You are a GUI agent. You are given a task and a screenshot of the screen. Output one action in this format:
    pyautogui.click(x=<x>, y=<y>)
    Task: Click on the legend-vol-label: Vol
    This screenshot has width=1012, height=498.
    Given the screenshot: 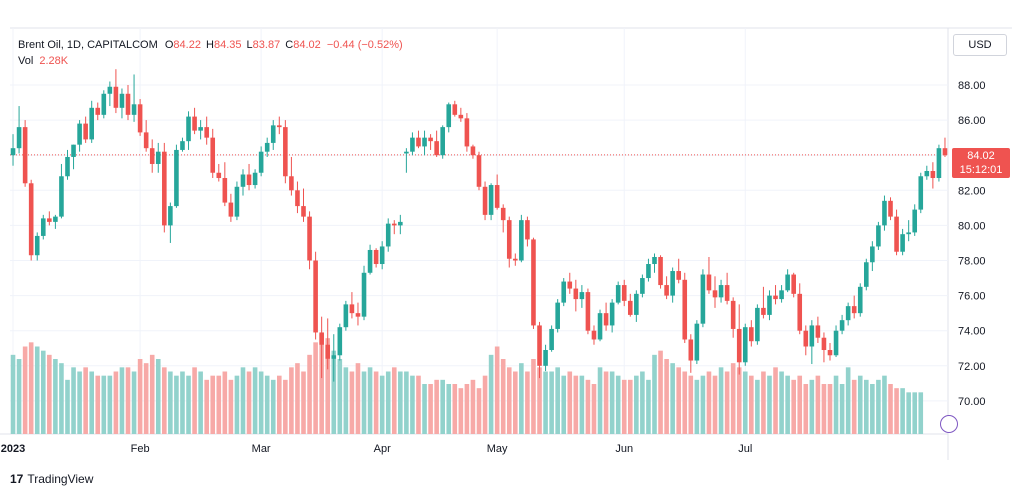 What is the action you would take?
    pyautogui.click(x=26, y=61)
    